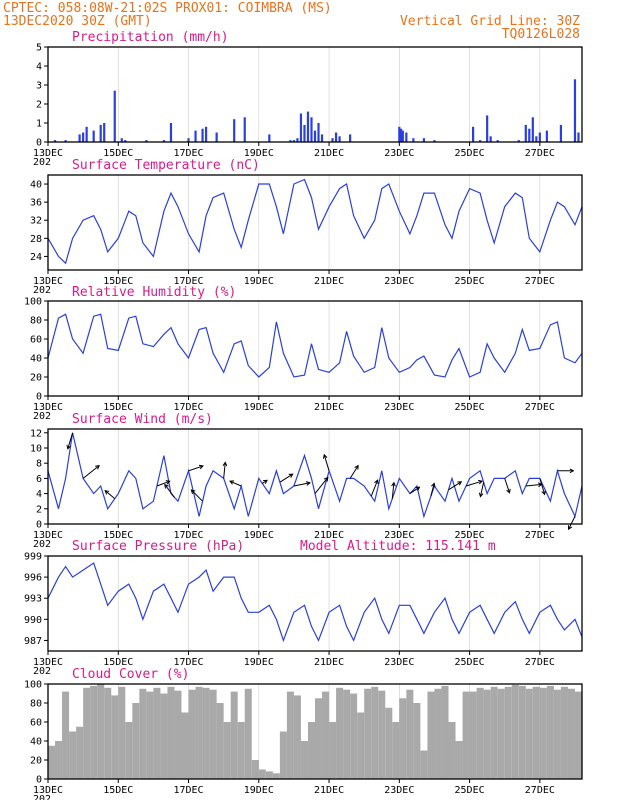 The width and height of the screenshot is (618, 800). Describe the element at coordinates (315, 603) in the screenshot. I see `press-frame` at that location.